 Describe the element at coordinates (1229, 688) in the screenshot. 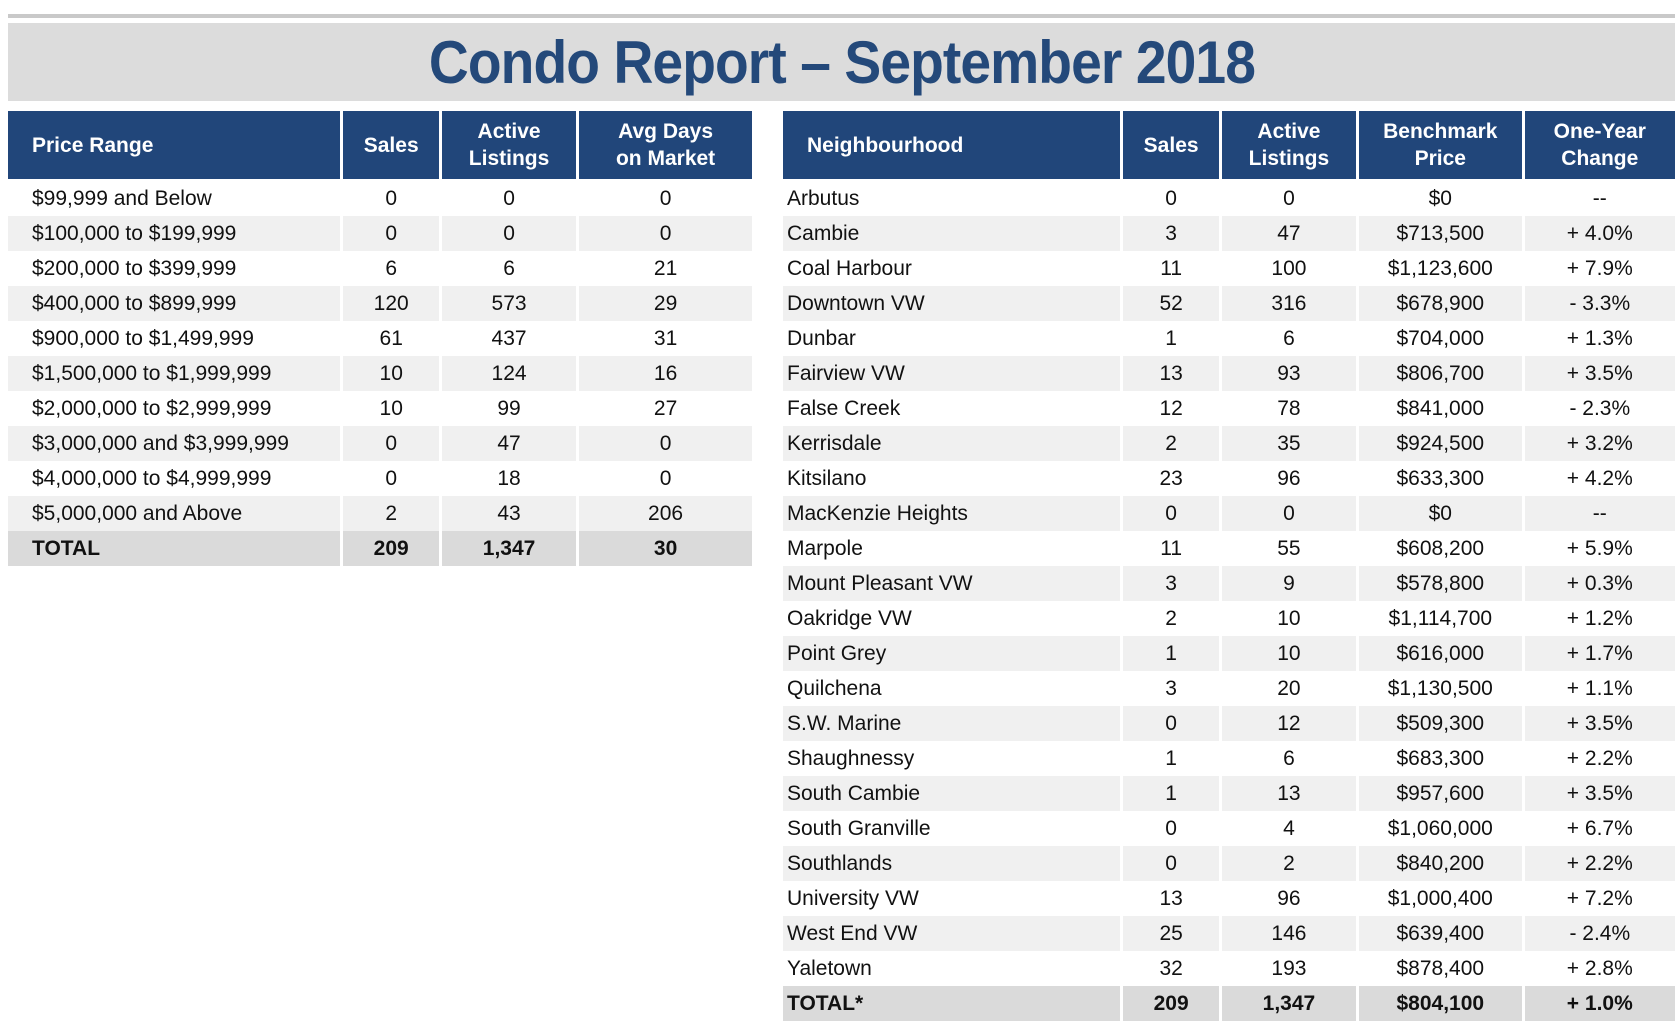

I see `table-row: Quilchena 3 20 $1,130,500 + 1.1%` at that location.